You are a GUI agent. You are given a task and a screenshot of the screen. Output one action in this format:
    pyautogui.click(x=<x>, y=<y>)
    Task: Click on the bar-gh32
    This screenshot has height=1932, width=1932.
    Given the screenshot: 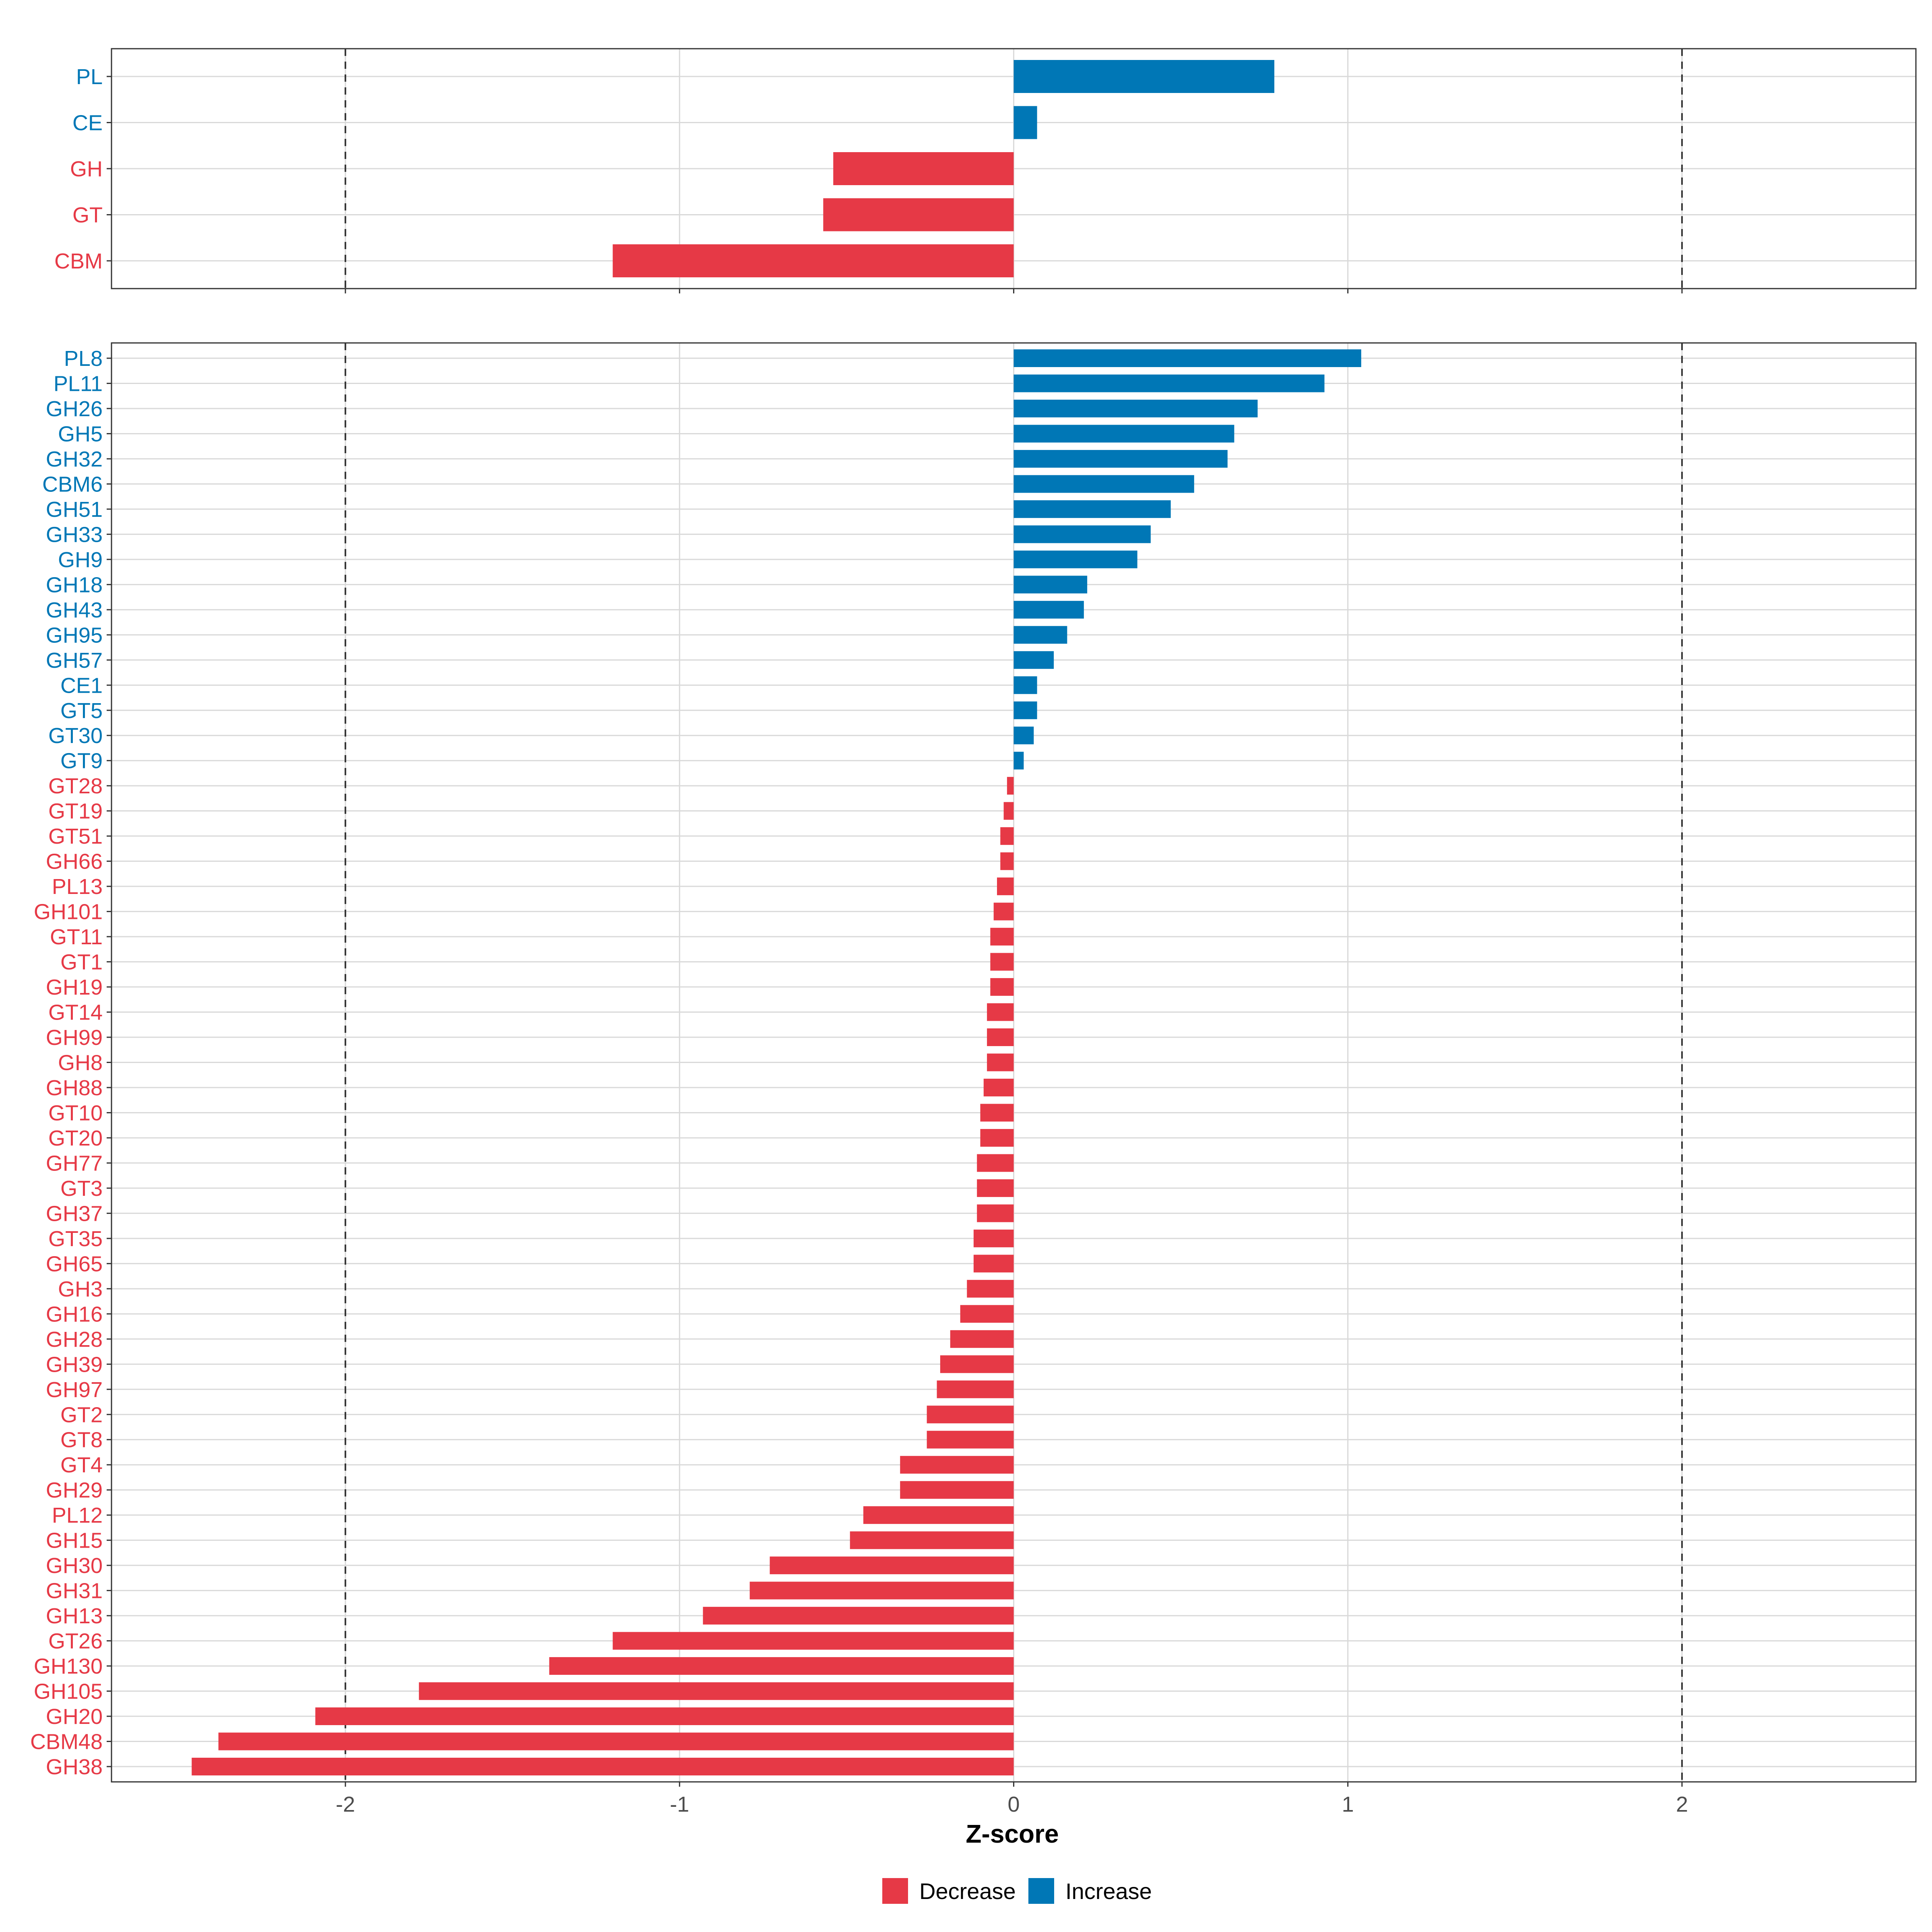 What is the action you would take?
    pyautogui.click(x=1120, y=459)
    